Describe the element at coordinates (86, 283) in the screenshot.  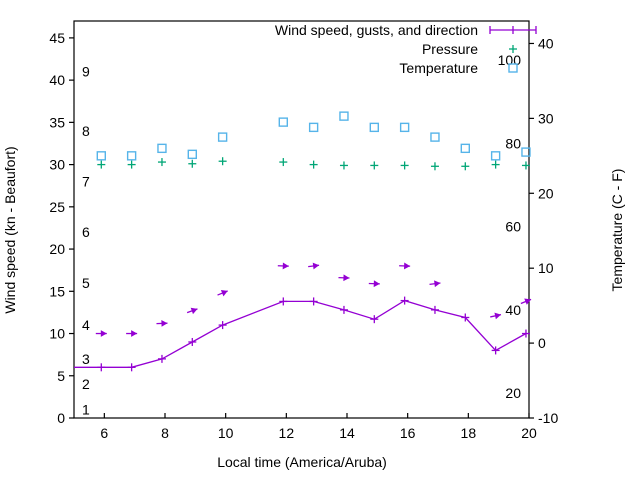
I see `beaufort-label: 5` at that location.